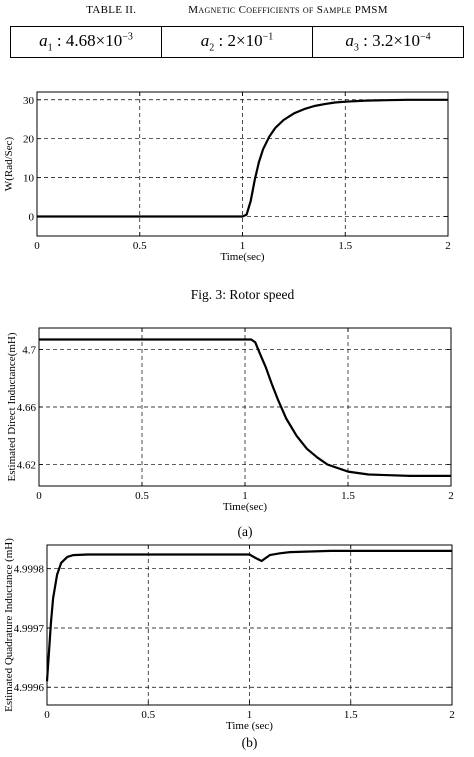 This screenshot has width=474, height=757. I want to click on y-tick-label: 4.7, so click(29, 351).